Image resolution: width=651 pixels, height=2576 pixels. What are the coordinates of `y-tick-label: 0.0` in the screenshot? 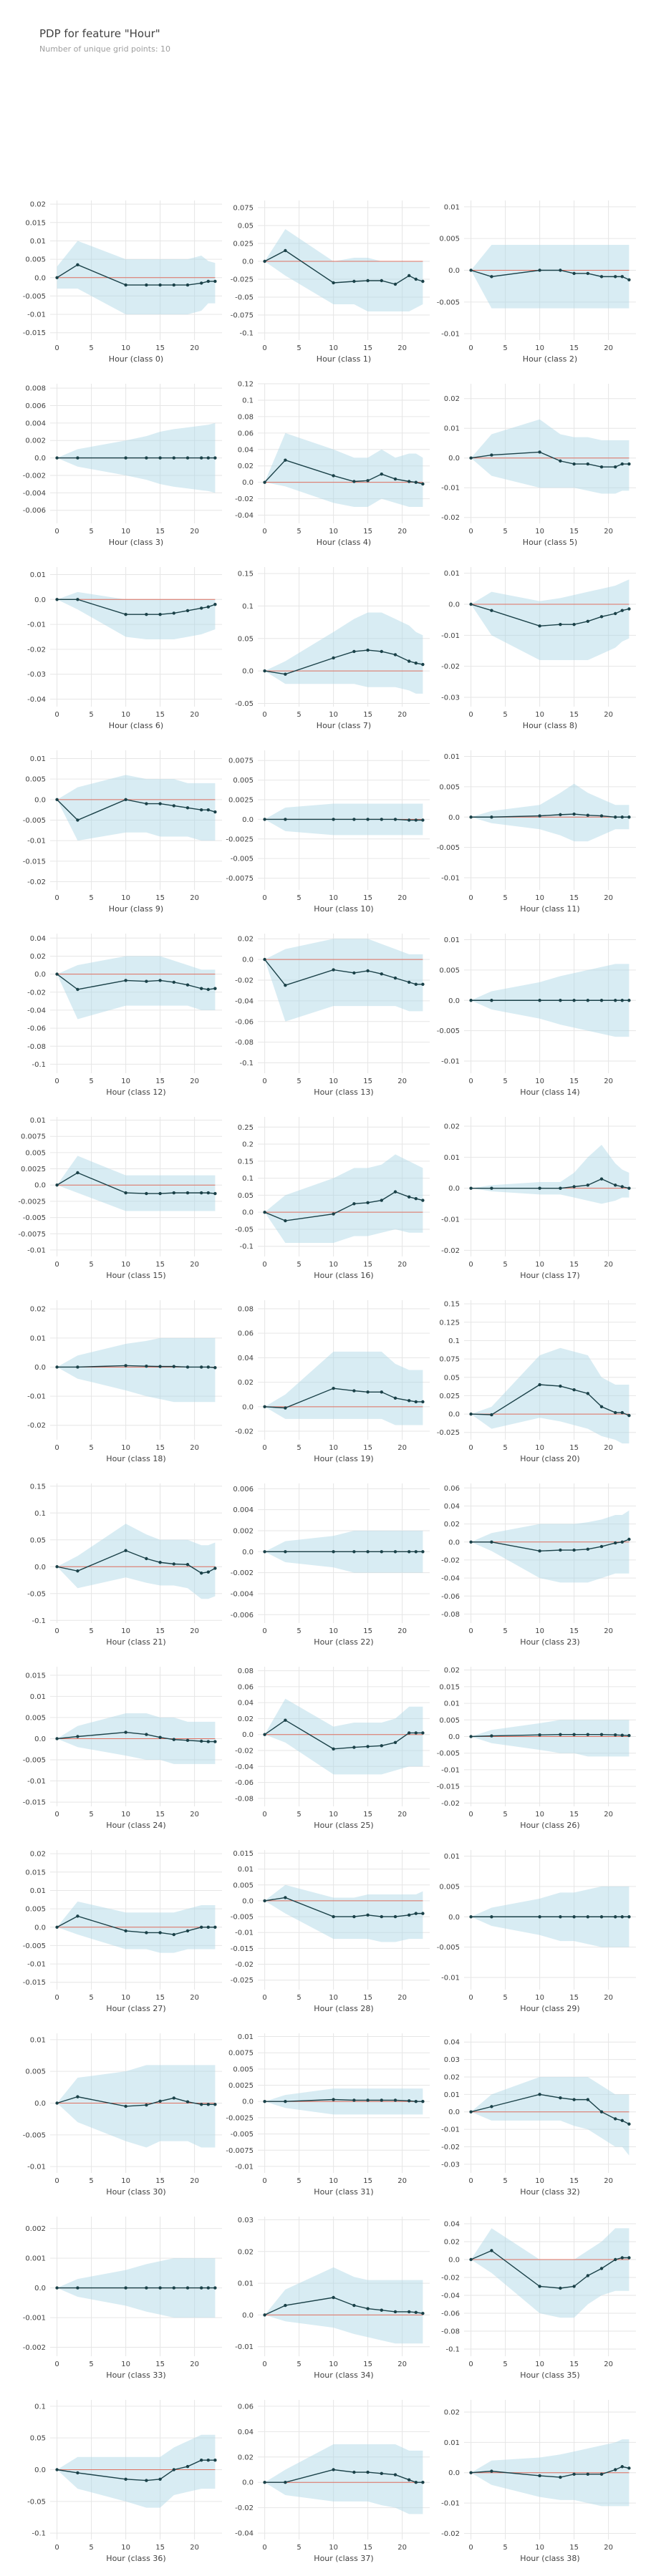 It's located at (248, 2102).